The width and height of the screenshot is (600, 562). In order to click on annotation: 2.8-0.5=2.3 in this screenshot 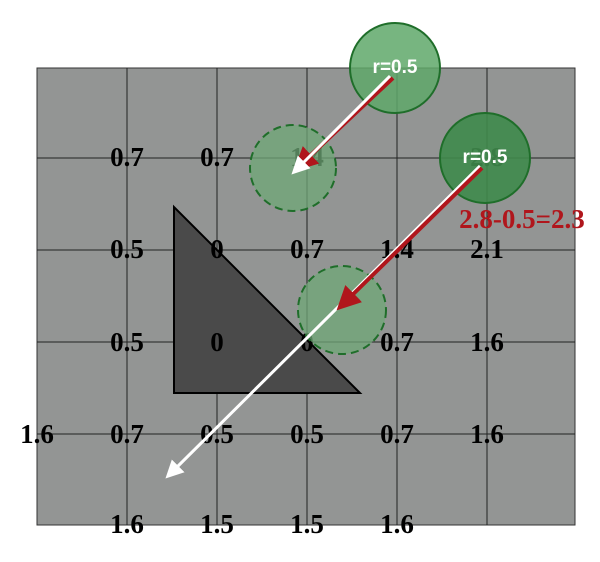, I will do `click(522, 219)`.